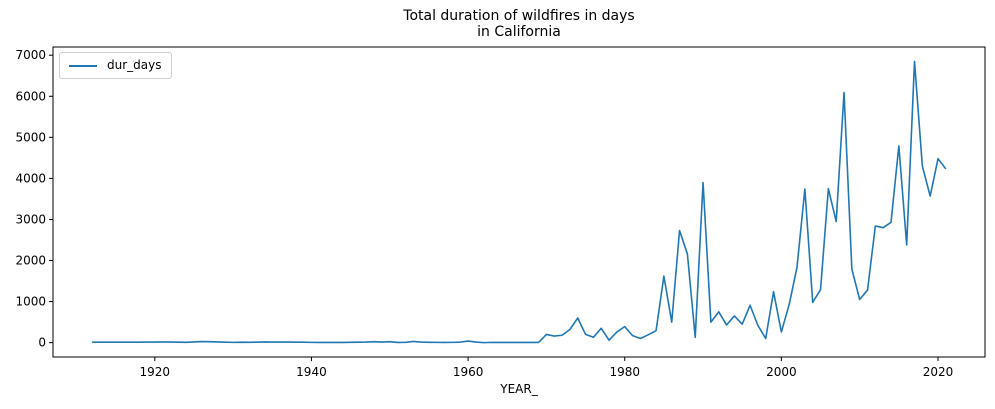  What do you see at coordinates (519, 16) in the screenshot?
I see `chart-title-line-1: Total duration of wildfires in days` at bounding box center [519, 16].